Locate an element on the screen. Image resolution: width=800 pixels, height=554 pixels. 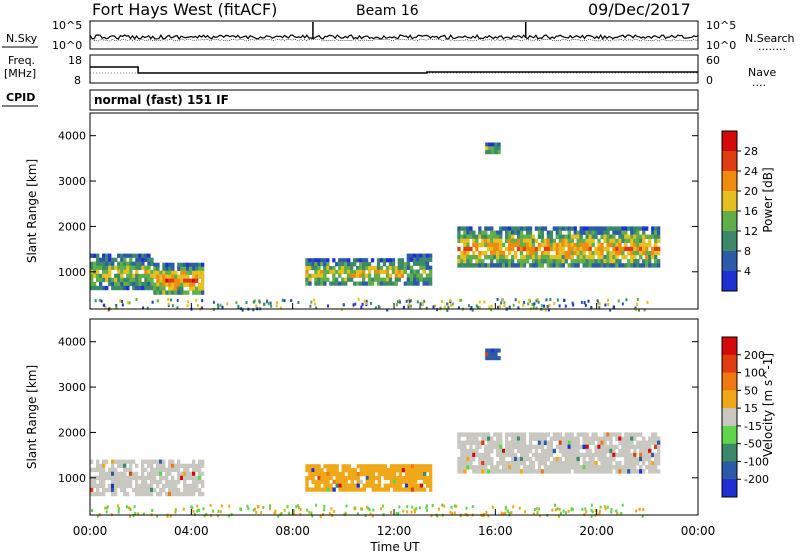
ytick-label-1: 2000 is located at coordinates (72, 432).